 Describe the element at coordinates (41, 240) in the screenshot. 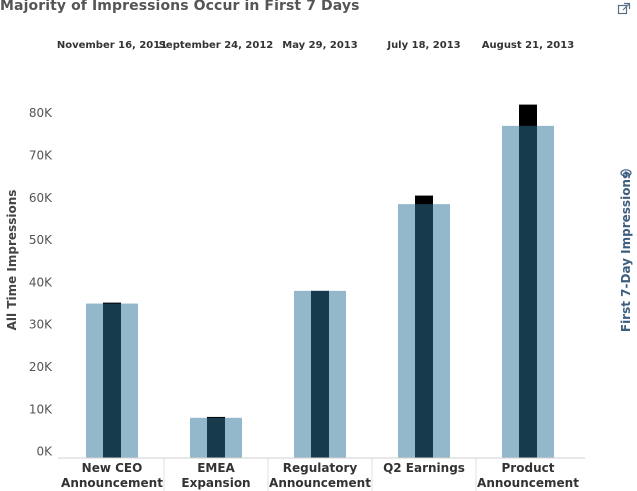

I see `y-tick-label: 50K` at that location.